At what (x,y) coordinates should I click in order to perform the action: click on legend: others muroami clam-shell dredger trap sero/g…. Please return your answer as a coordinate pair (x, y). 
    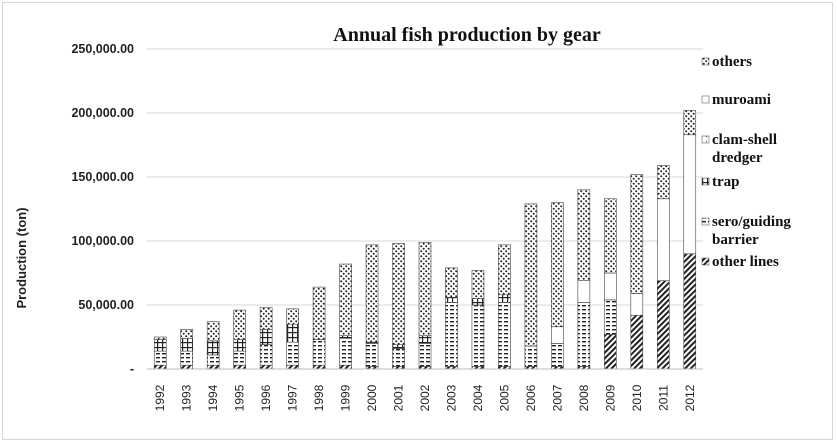
    Looking at the image, I should click on (746, 162).